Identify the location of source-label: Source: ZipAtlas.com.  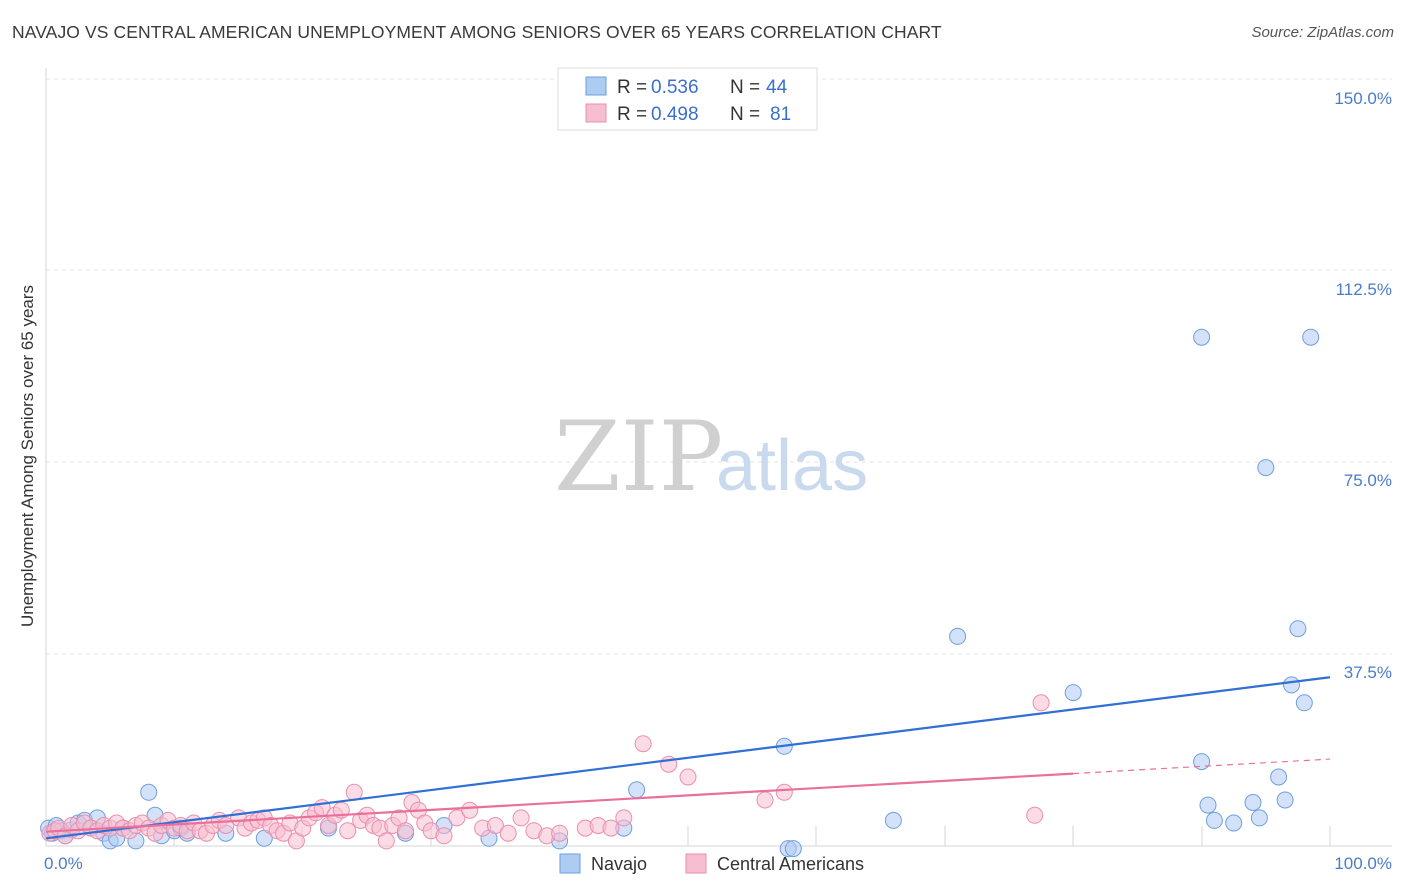
(1322, 32).